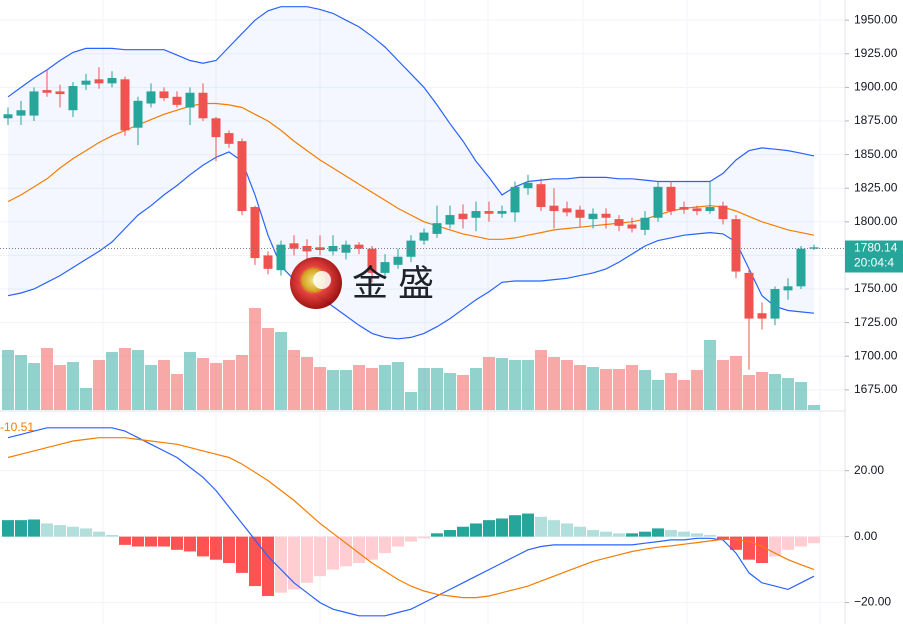  What do you see at coordinates (876, 53) in the screenshot?
I see `y-tick-label: 1925.00` at bounding box center [876, 53].